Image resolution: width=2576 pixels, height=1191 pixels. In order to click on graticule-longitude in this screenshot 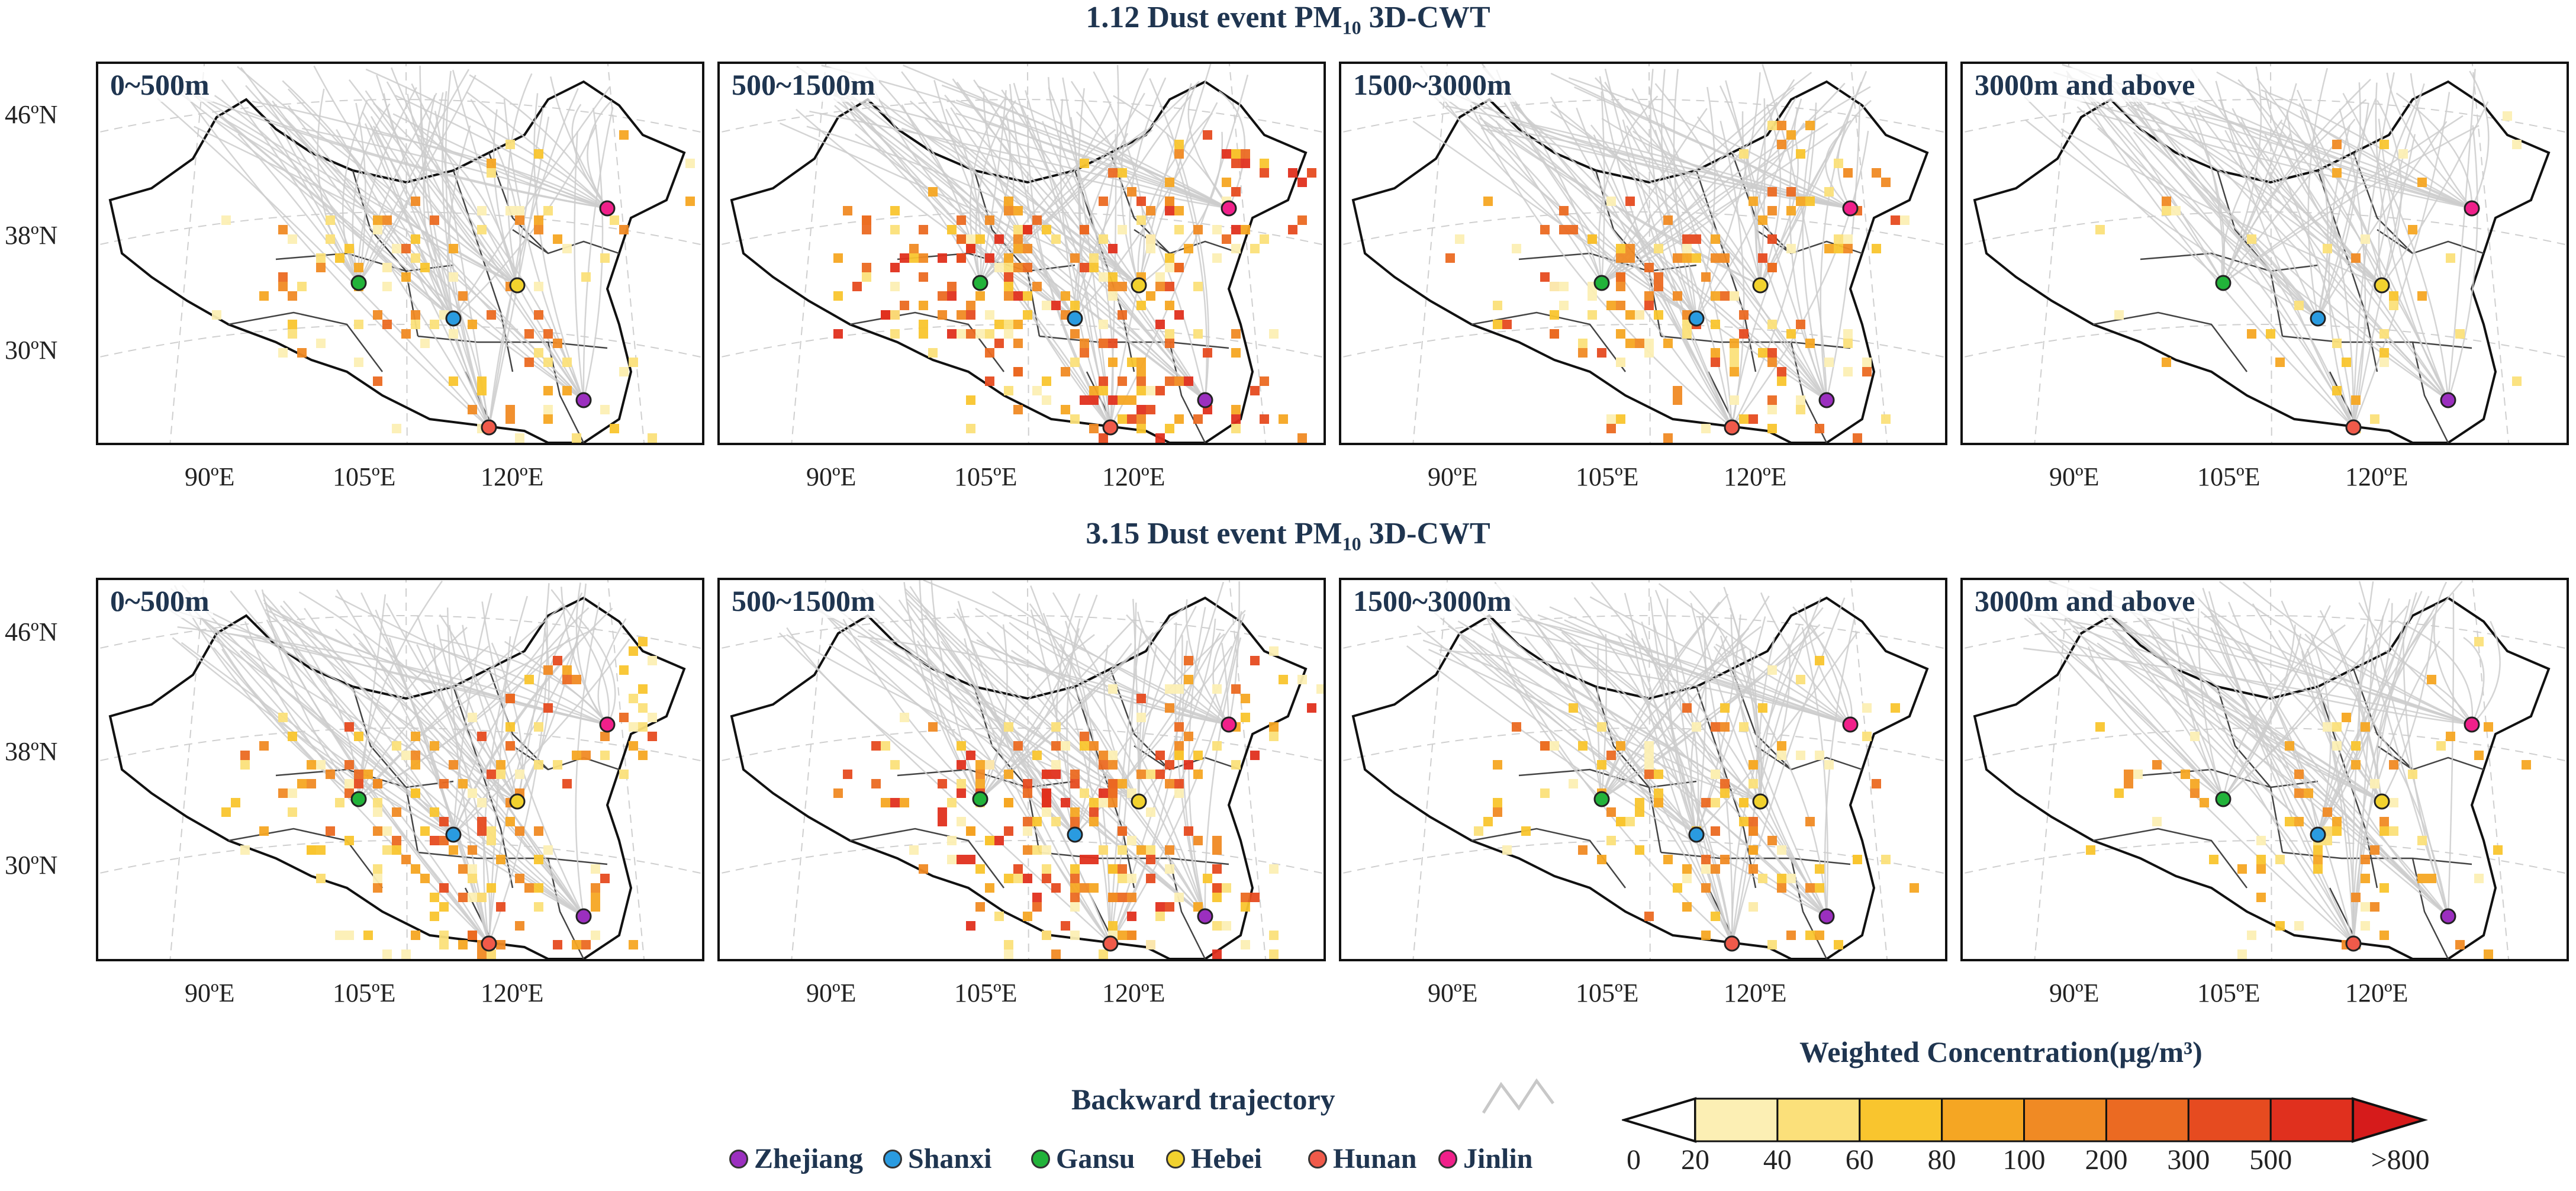, I will do `click(1430, 769)`.